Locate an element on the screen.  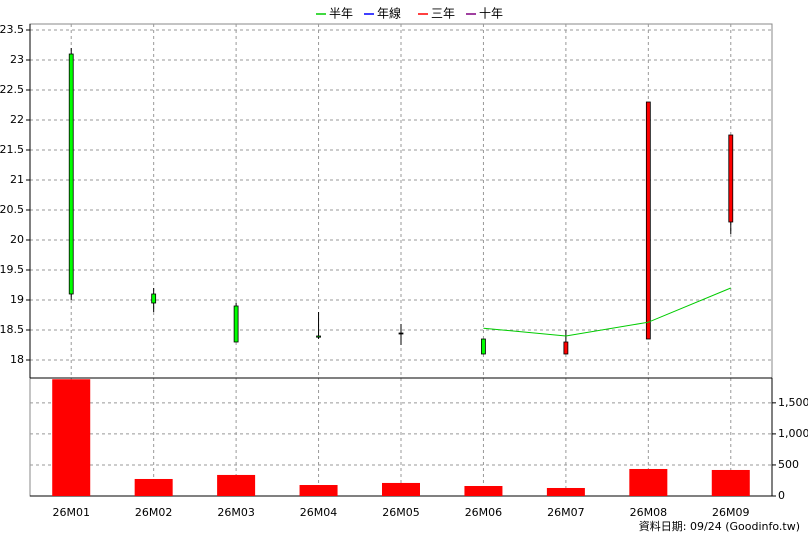
y-tick-label: 19.5 is located at coordinates (12, 269).